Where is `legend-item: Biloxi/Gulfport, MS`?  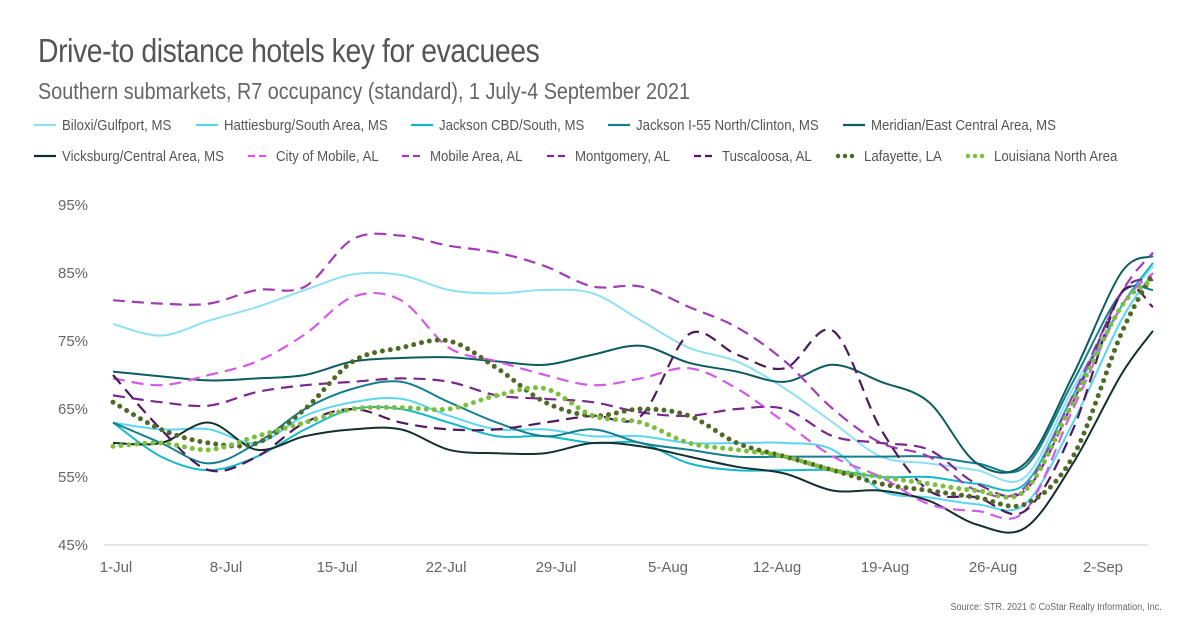
legend-item: Biloxi/Gulfport, MS is located at coordinates (102, 125).